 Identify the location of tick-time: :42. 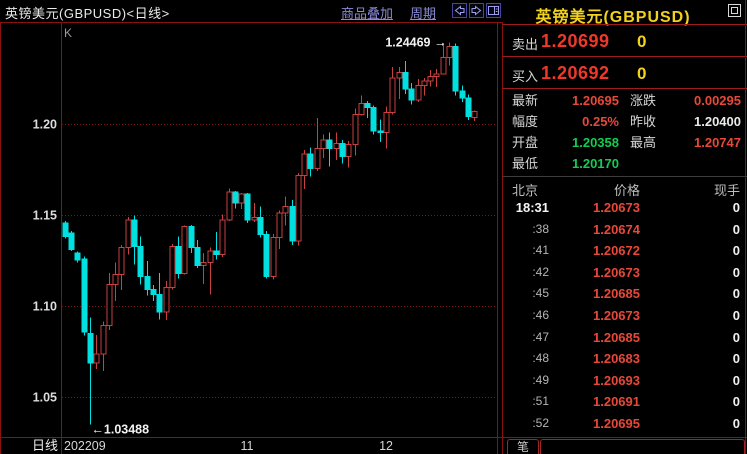
(540, 271).